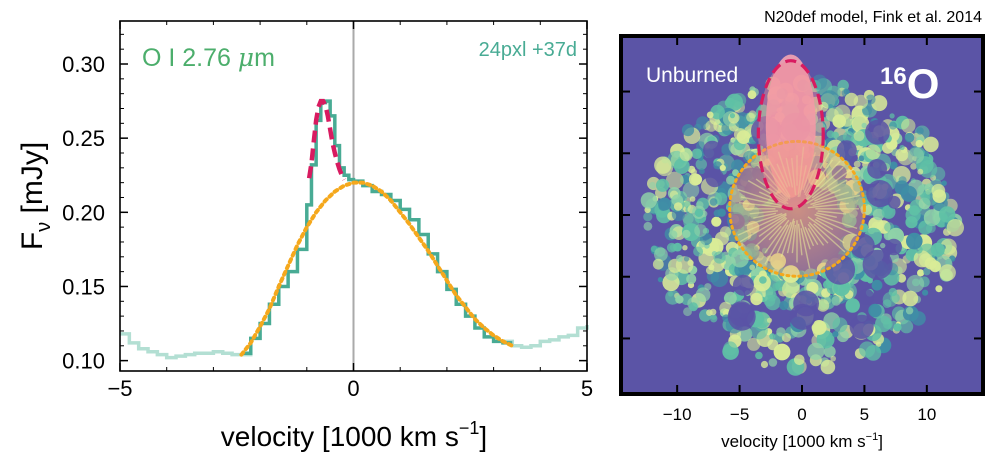 The width and height of the screenshot is (997, 471). Describe the element at coordinates (83, 361) in the screenshot. I see `y-tick-label: 0.10` at that location.